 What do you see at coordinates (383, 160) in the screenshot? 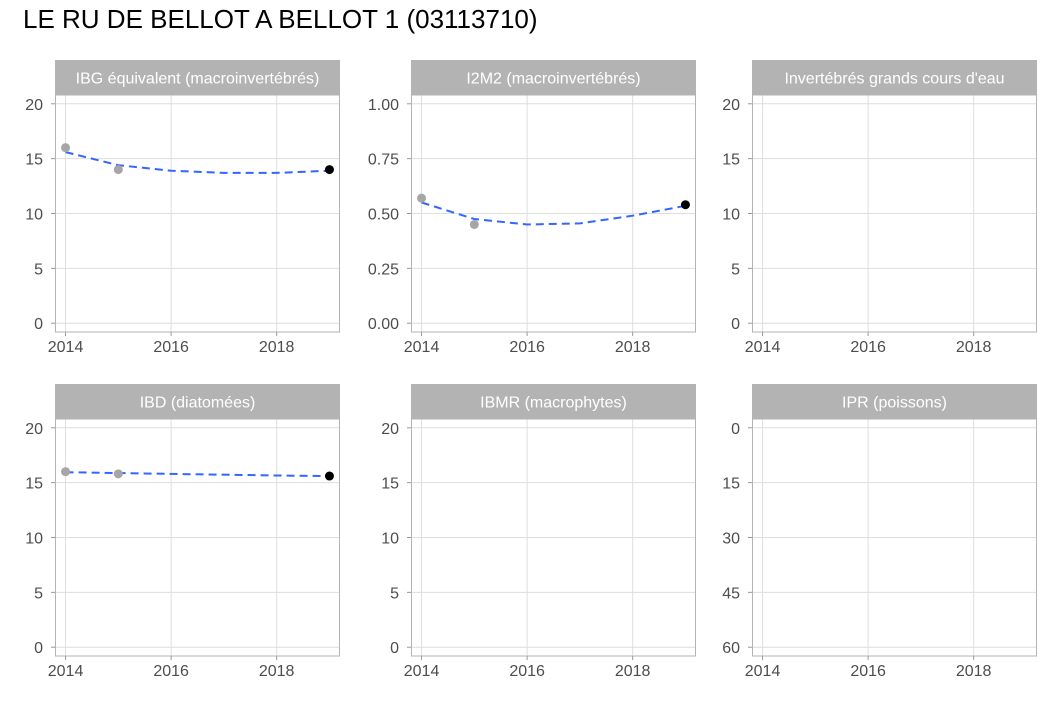
I see `y-tick-label: 0.75` at bounding box center [383, 160].